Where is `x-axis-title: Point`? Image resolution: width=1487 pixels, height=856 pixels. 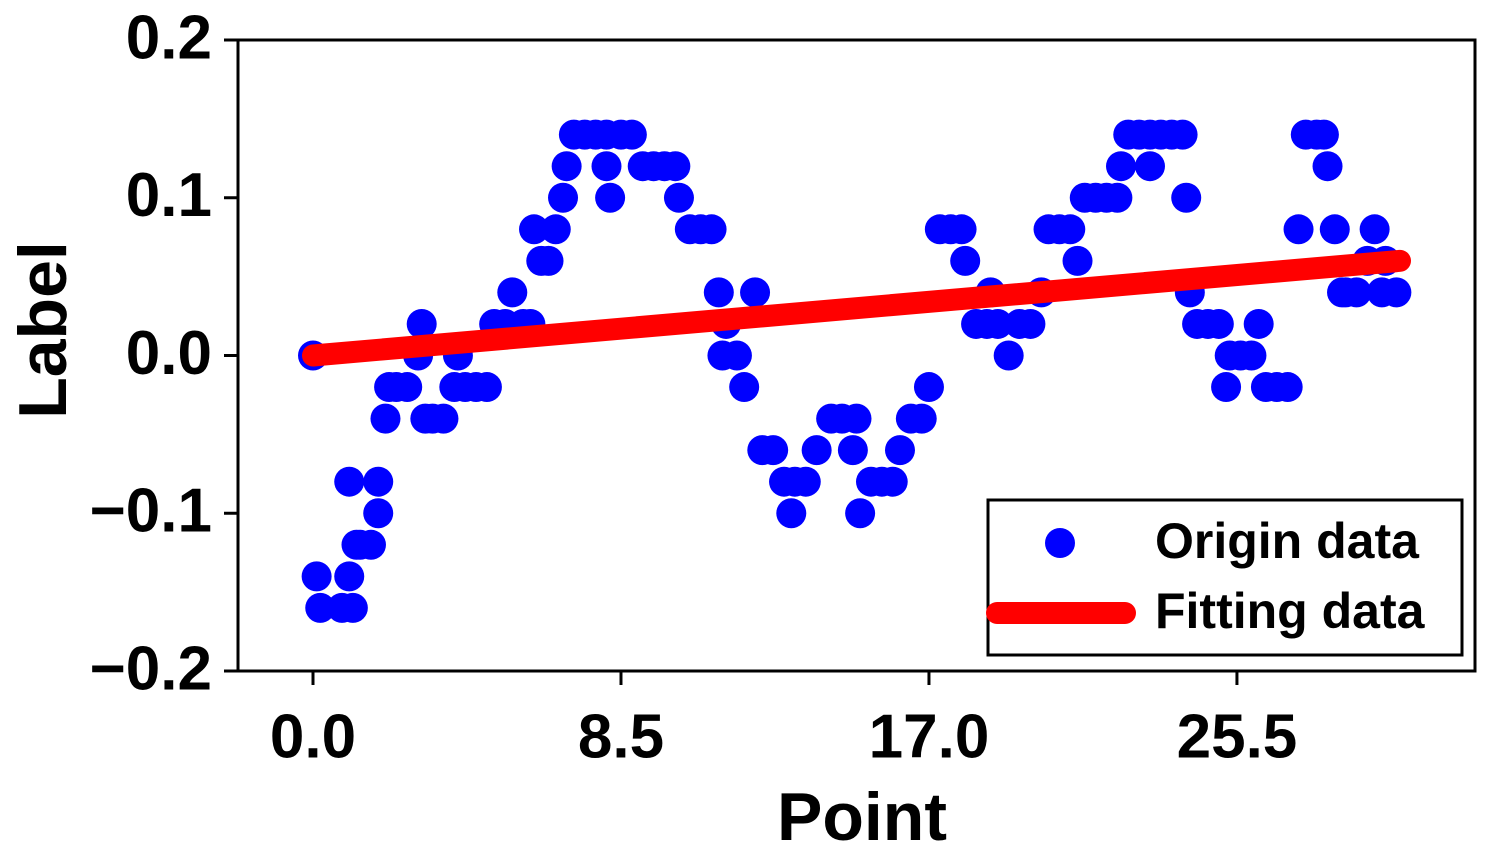 x-axis-title: Point is located at coordinates (862, 817).